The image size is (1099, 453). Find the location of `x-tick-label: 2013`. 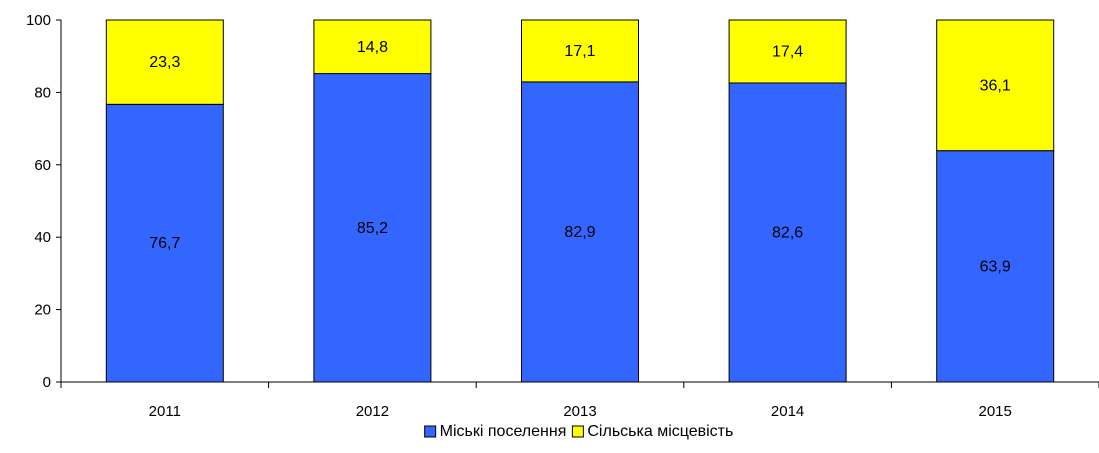

x-tick-label: 2013 is located at coordinates (579, 411).